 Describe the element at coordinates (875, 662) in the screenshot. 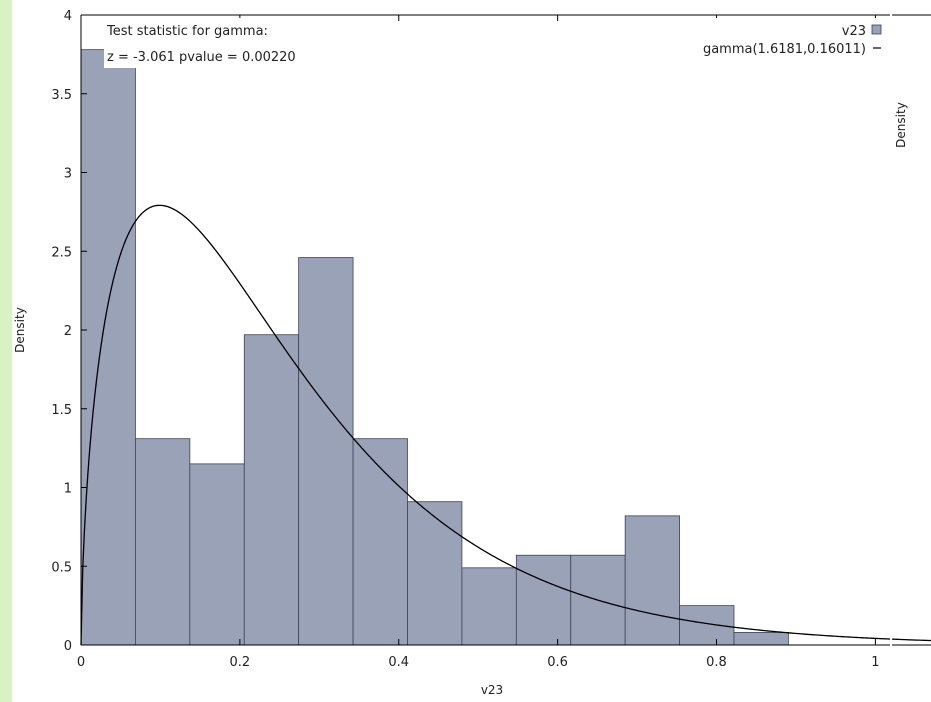

I see `x-tick-label: 1` at that location.